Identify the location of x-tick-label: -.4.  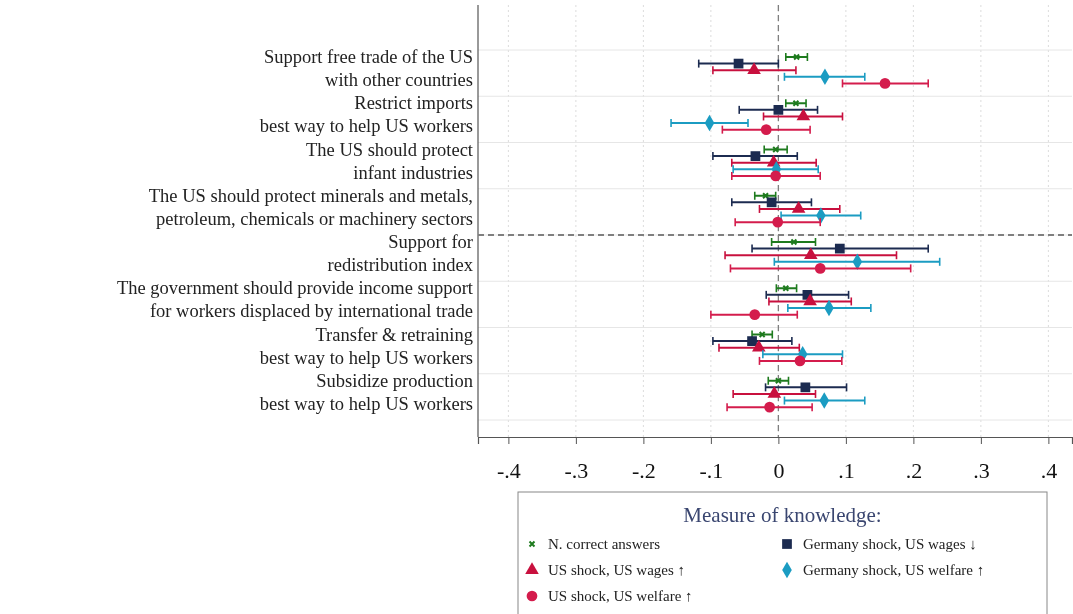
(508, 470).